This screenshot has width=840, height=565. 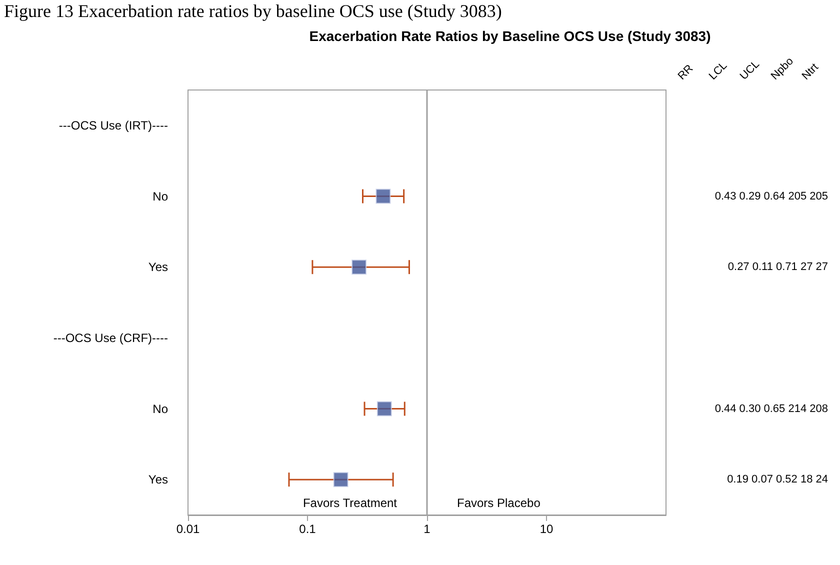 What do you see at coordinates (686, 72) in the screenshot?
I see `text: RR` at bounding box center [686, 72].